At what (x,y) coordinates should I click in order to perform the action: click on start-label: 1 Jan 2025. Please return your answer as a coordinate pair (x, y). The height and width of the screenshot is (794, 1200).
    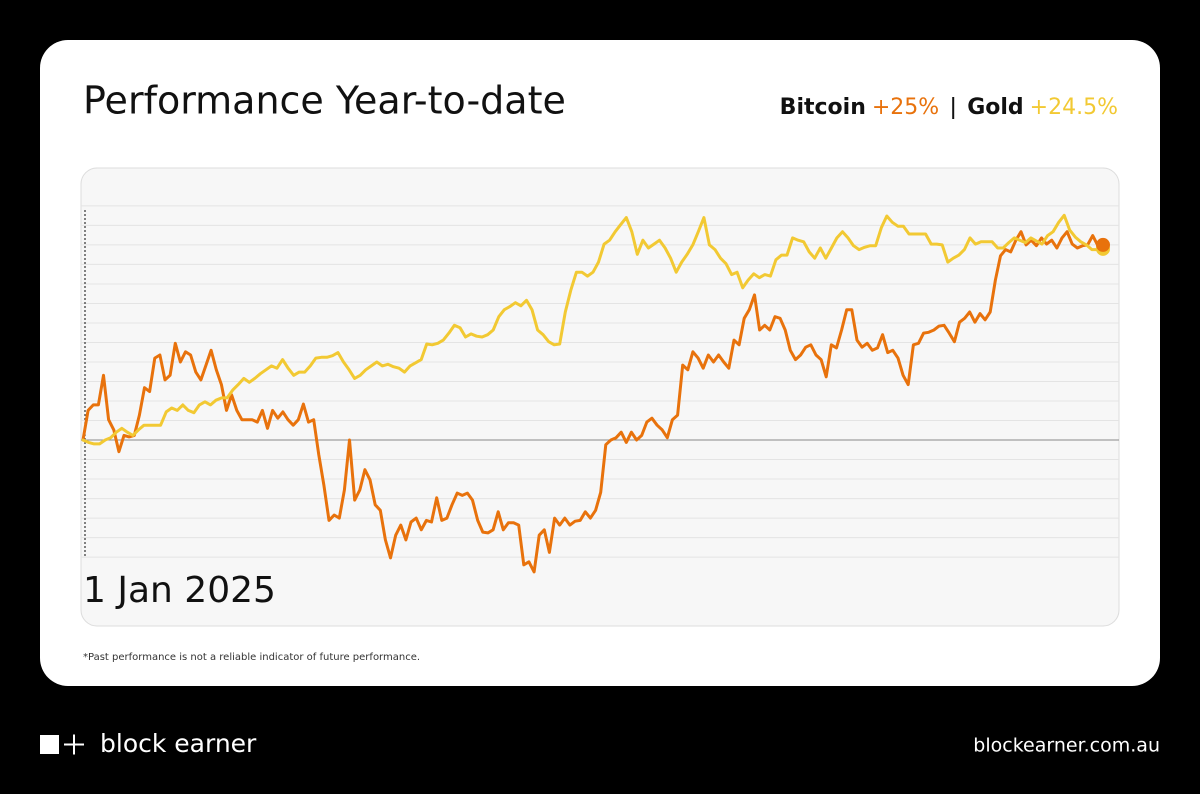
    Looking at the image, I should click on (179, 590).